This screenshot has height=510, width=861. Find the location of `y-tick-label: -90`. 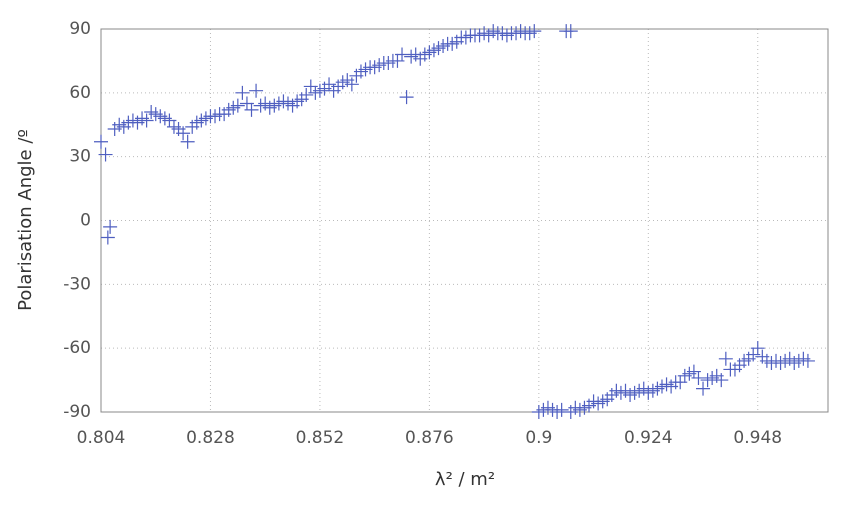

y-tick-label: -90 is located at coordinates (77, 412).